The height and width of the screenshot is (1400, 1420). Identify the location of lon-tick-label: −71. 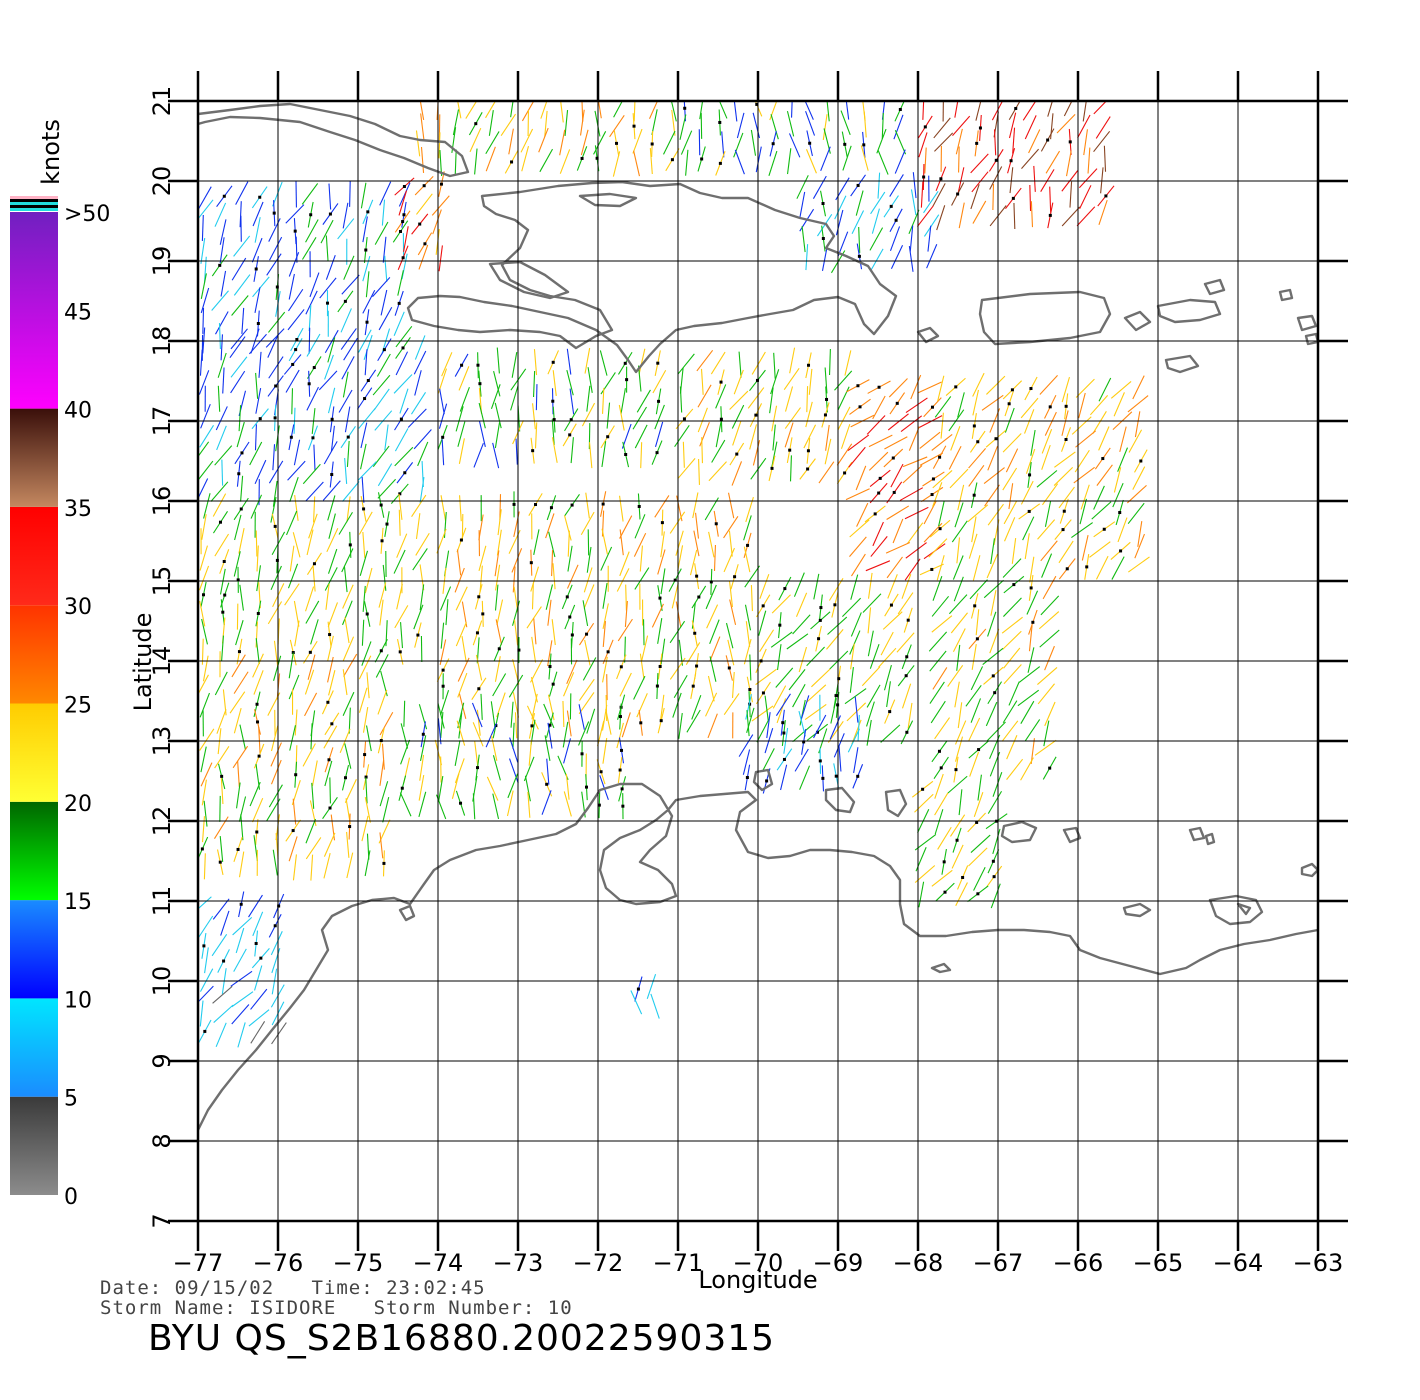
(678, 1263).